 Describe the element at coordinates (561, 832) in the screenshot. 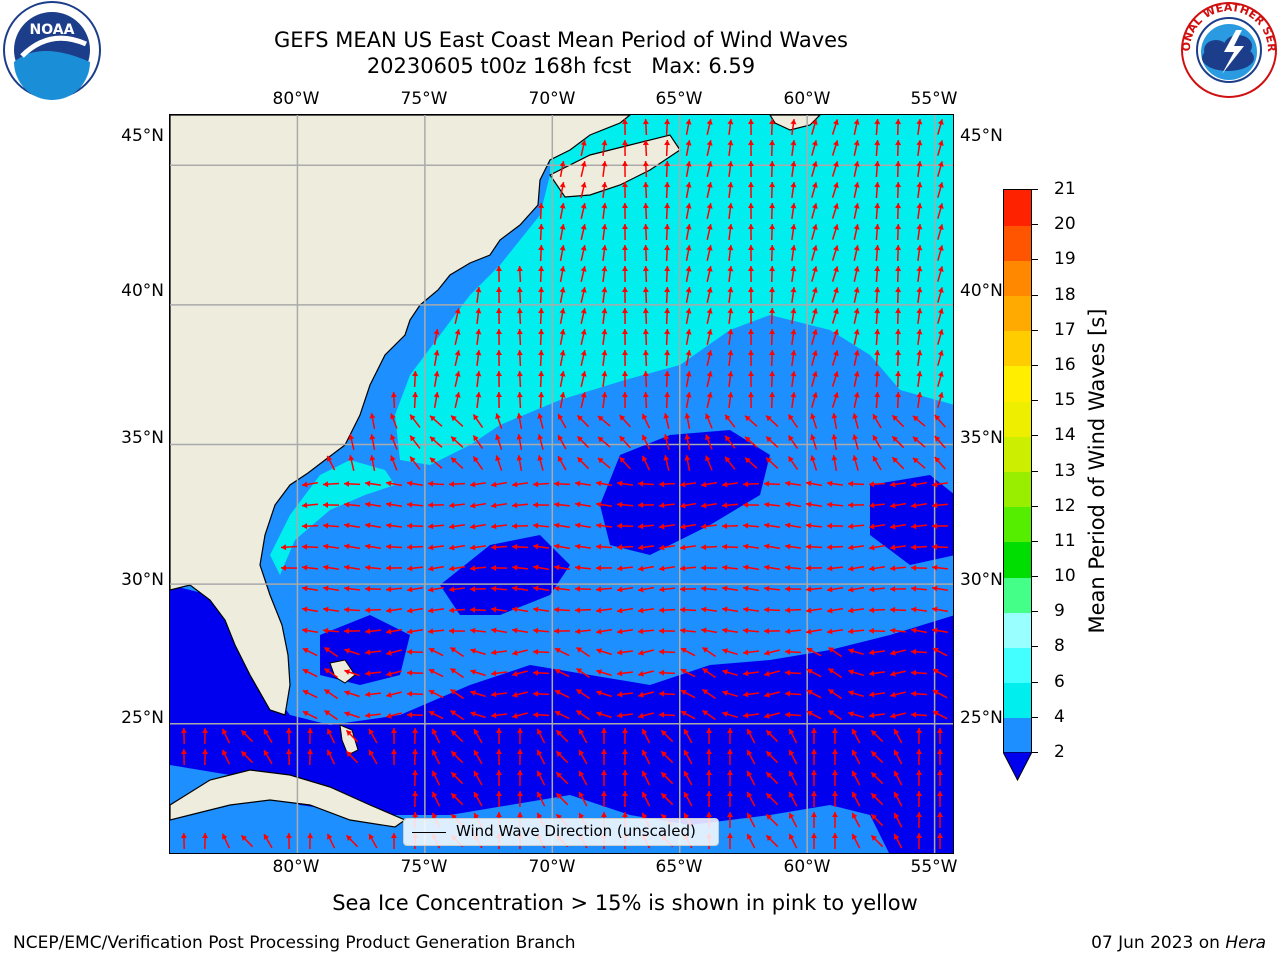

I see `map-legend: Wind Wave Direction (unscaled)` at that location.